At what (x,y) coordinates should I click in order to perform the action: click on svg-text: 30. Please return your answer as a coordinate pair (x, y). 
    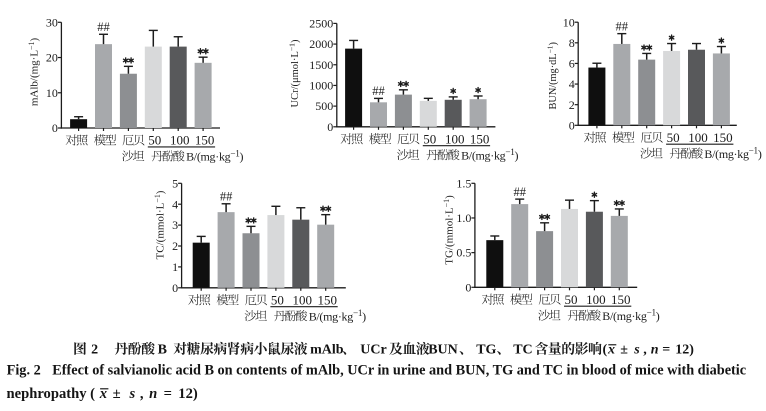
    Looking at the image, I should click on (52, 22).